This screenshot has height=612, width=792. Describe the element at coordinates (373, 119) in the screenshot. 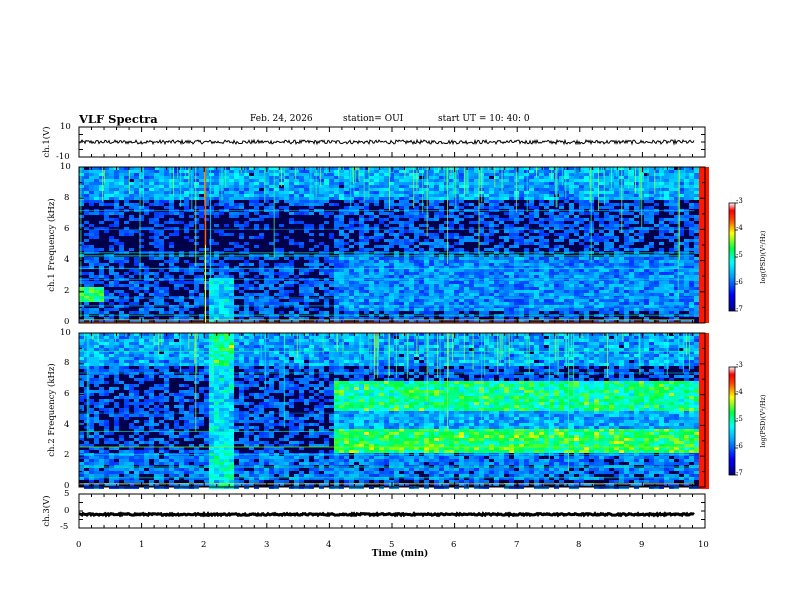

I see `station-label: station= OUI` at that location.